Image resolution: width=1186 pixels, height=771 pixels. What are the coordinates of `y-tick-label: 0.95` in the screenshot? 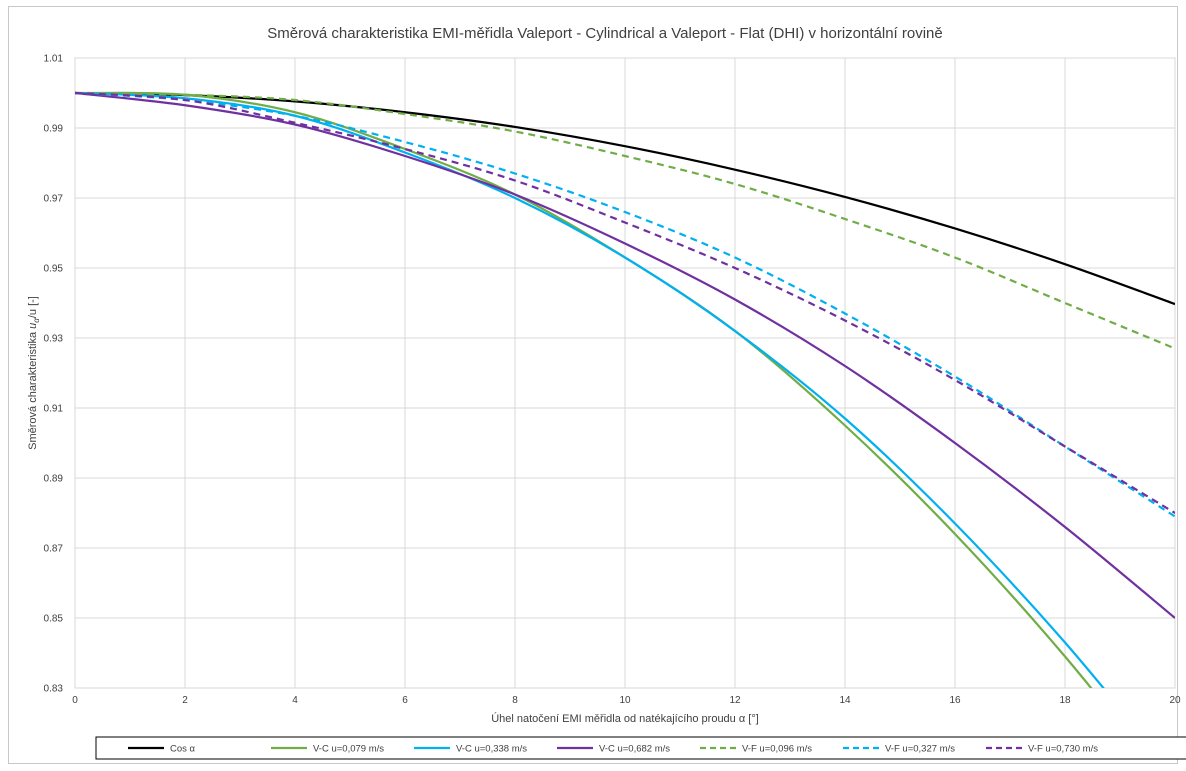 It's located at (54, 269).